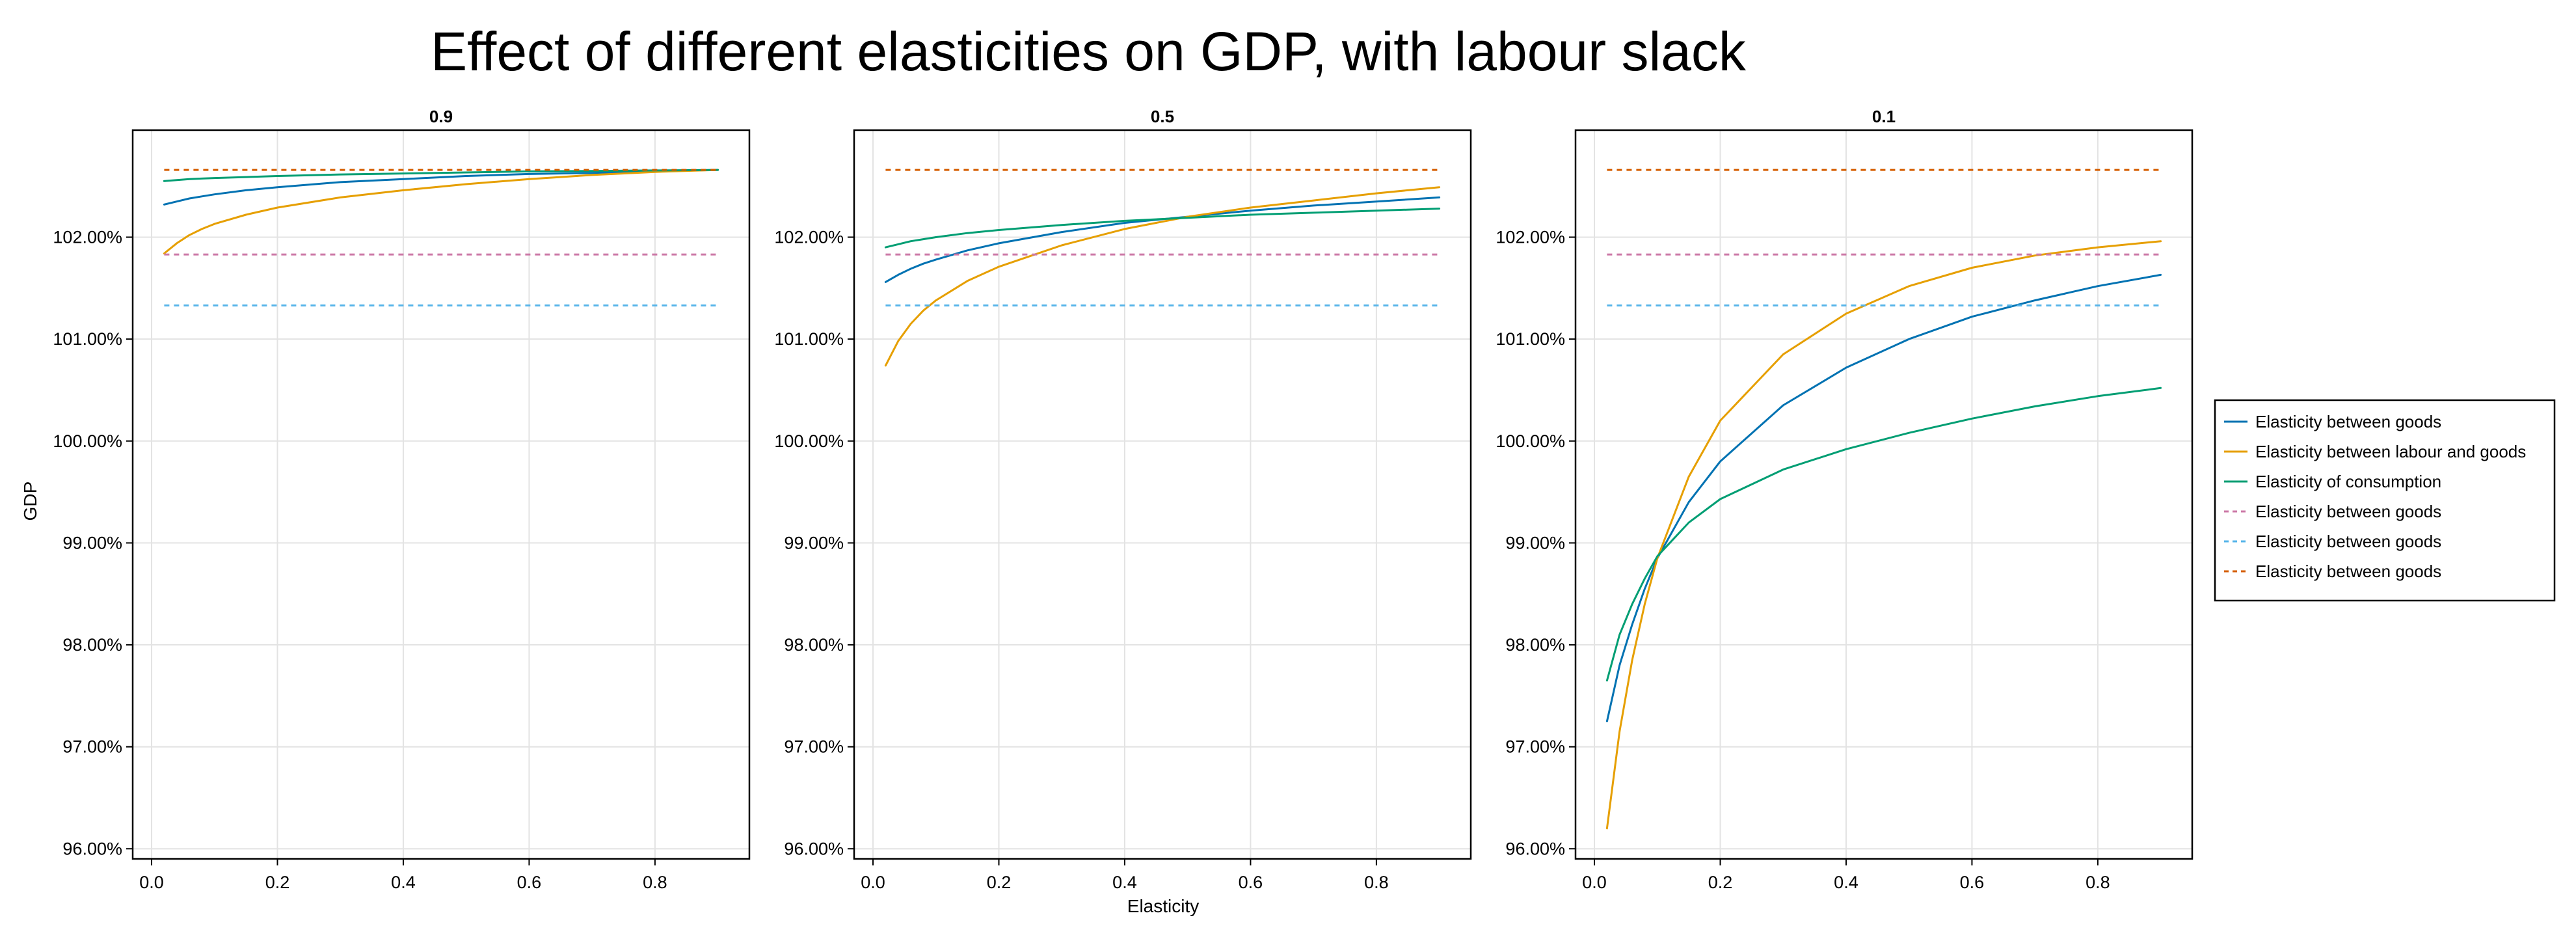  What do you see at coordinates (2390, 451) in the screenshot?
I see `legend-label: Elasticity between labour and goods` at bounding box center [2390, 451].